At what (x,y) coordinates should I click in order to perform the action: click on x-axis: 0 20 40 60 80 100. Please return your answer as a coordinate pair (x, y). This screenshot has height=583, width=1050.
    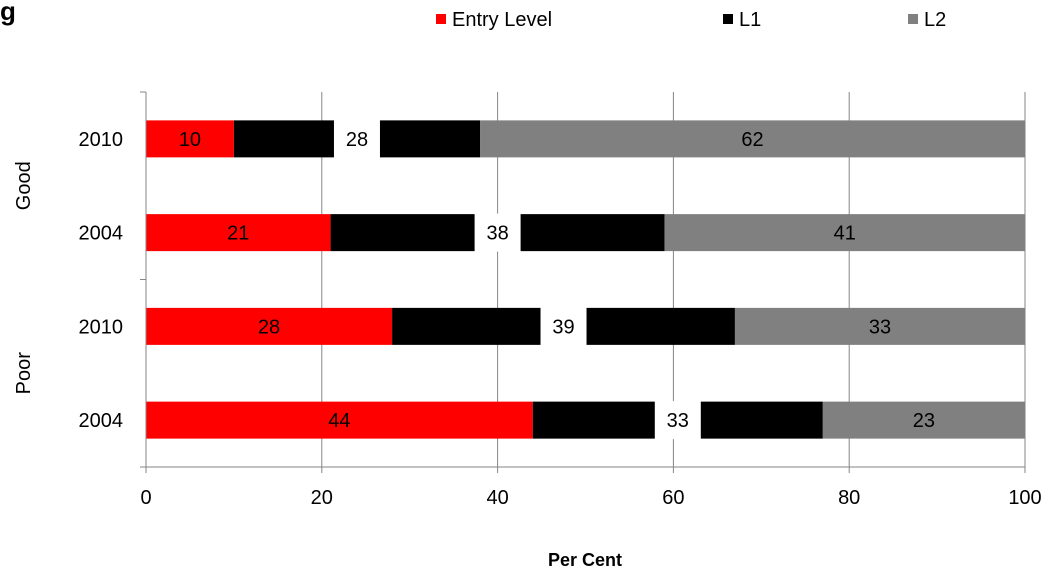
    Looking at the image, I should click on (591, 487).